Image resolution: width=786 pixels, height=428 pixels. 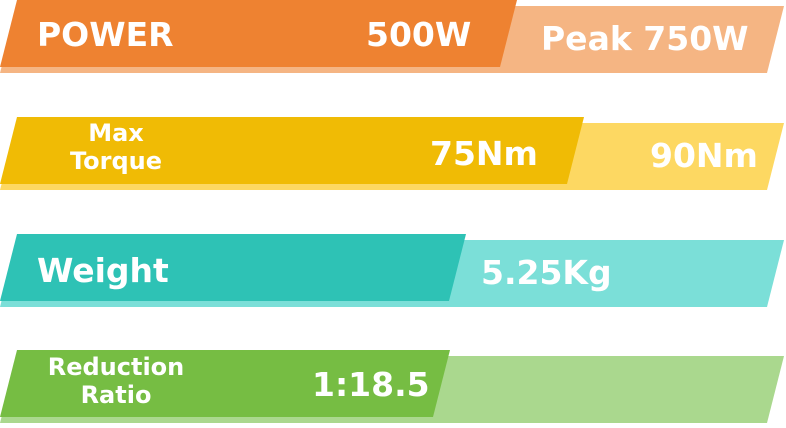 What do you see at coordinates (116, 367) in the screenshot?
I see `reduction-label-line1: Reduction` at bounding box center [116, 367].